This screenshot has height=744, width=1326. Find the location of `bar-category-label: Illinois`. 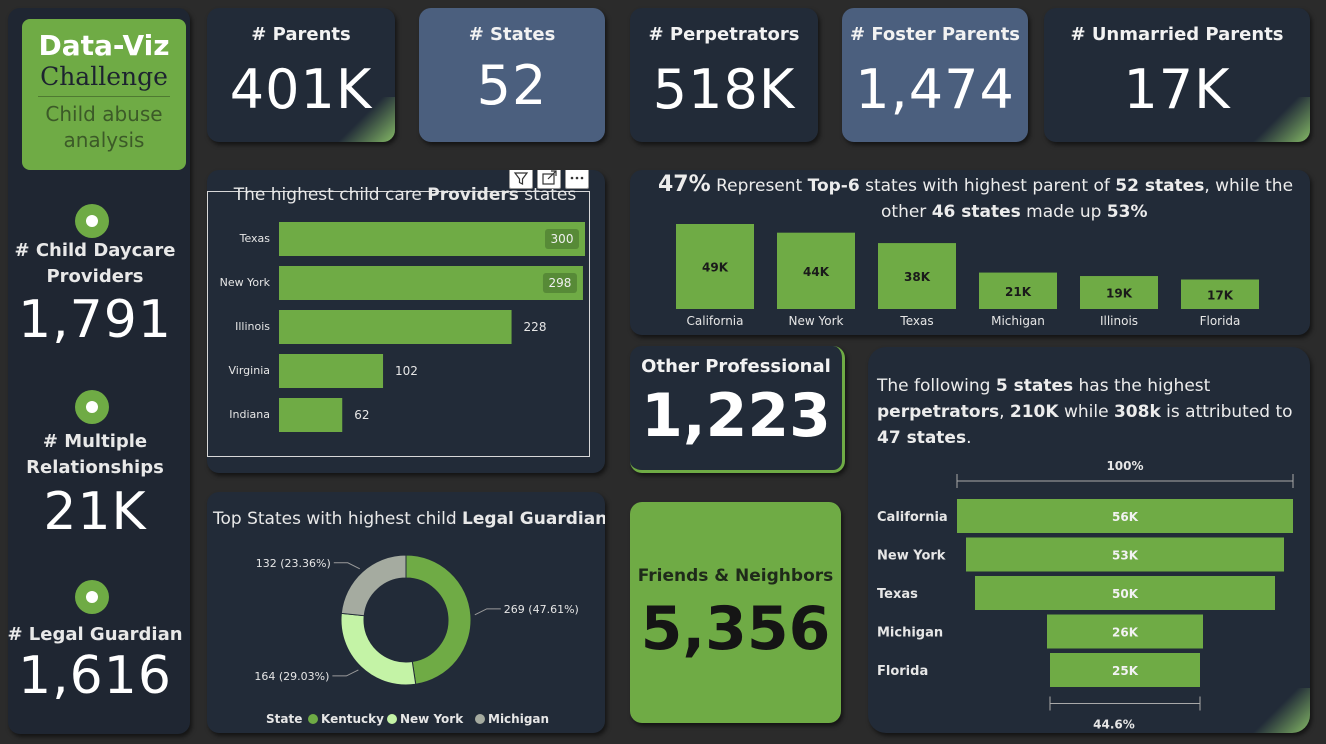

bar-category-label: Illinois is located at coordinates (252, 326).